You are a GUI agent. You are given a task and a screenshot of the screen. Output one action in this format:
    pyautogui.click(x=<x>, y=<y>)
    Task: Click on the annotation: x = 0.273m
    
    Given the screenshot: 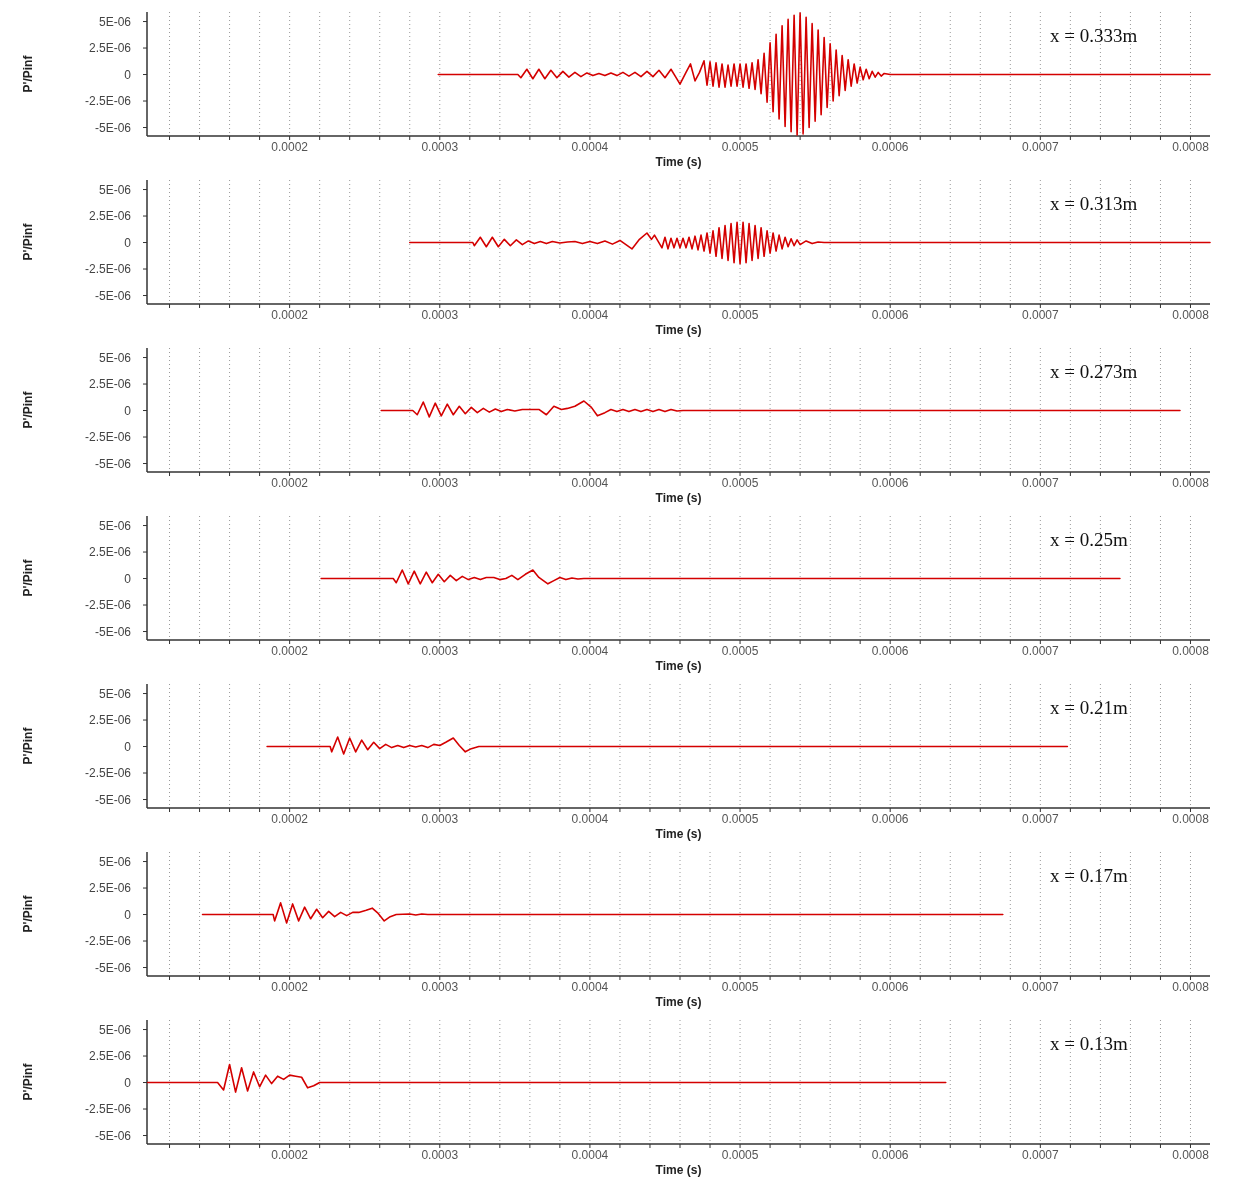 What is the action you would take?
    pyautogui.click(x=1094, y=371)
    